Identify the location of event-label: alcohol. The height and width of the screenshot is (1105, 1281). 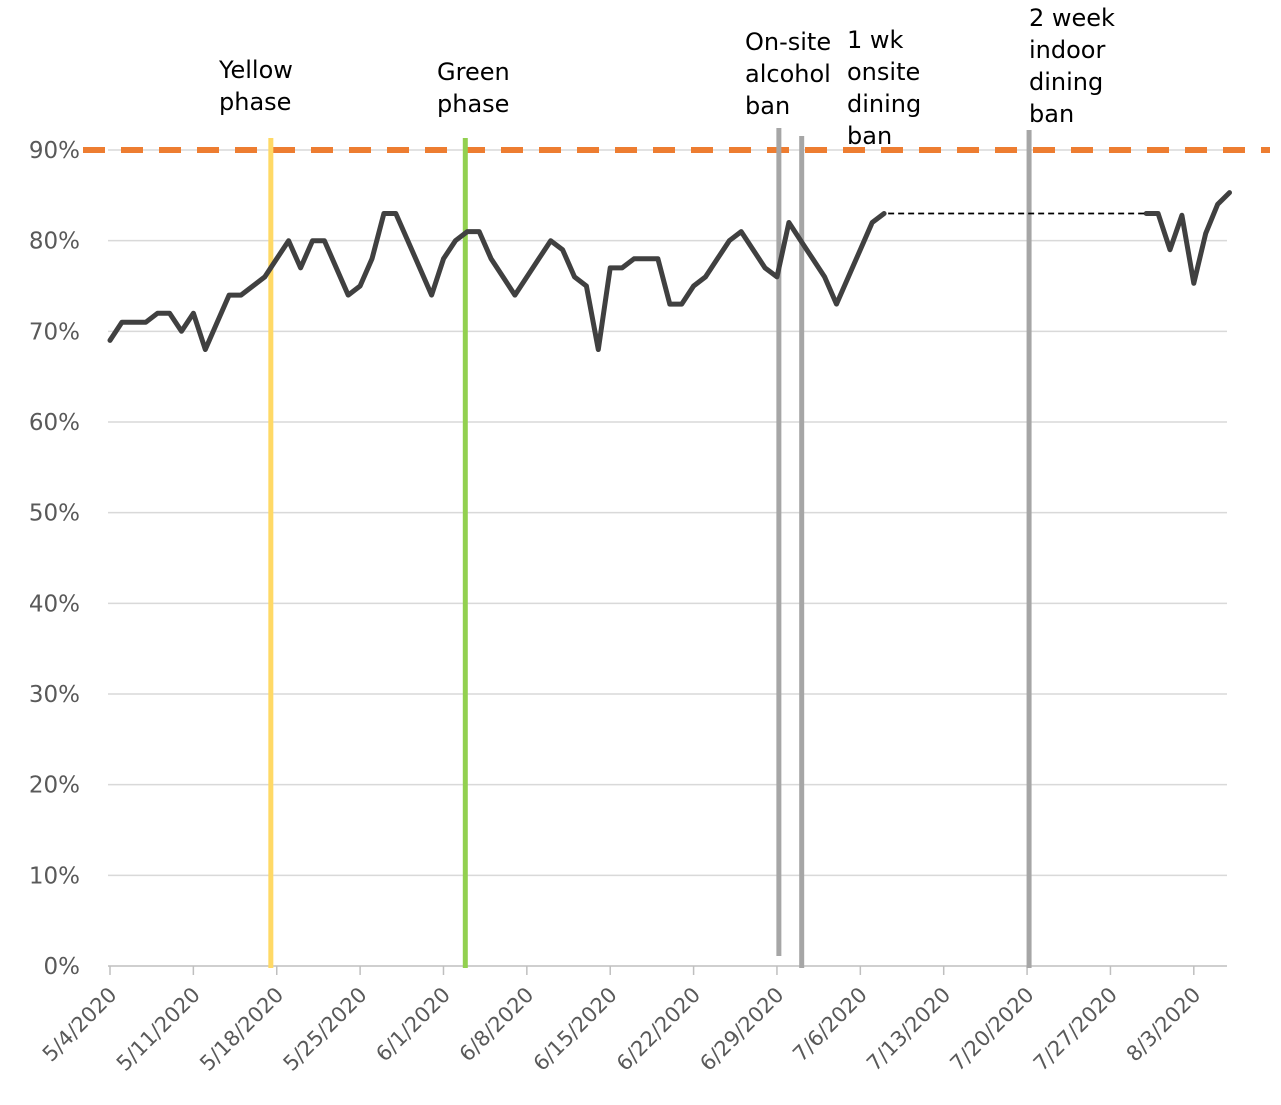
(788, 74).